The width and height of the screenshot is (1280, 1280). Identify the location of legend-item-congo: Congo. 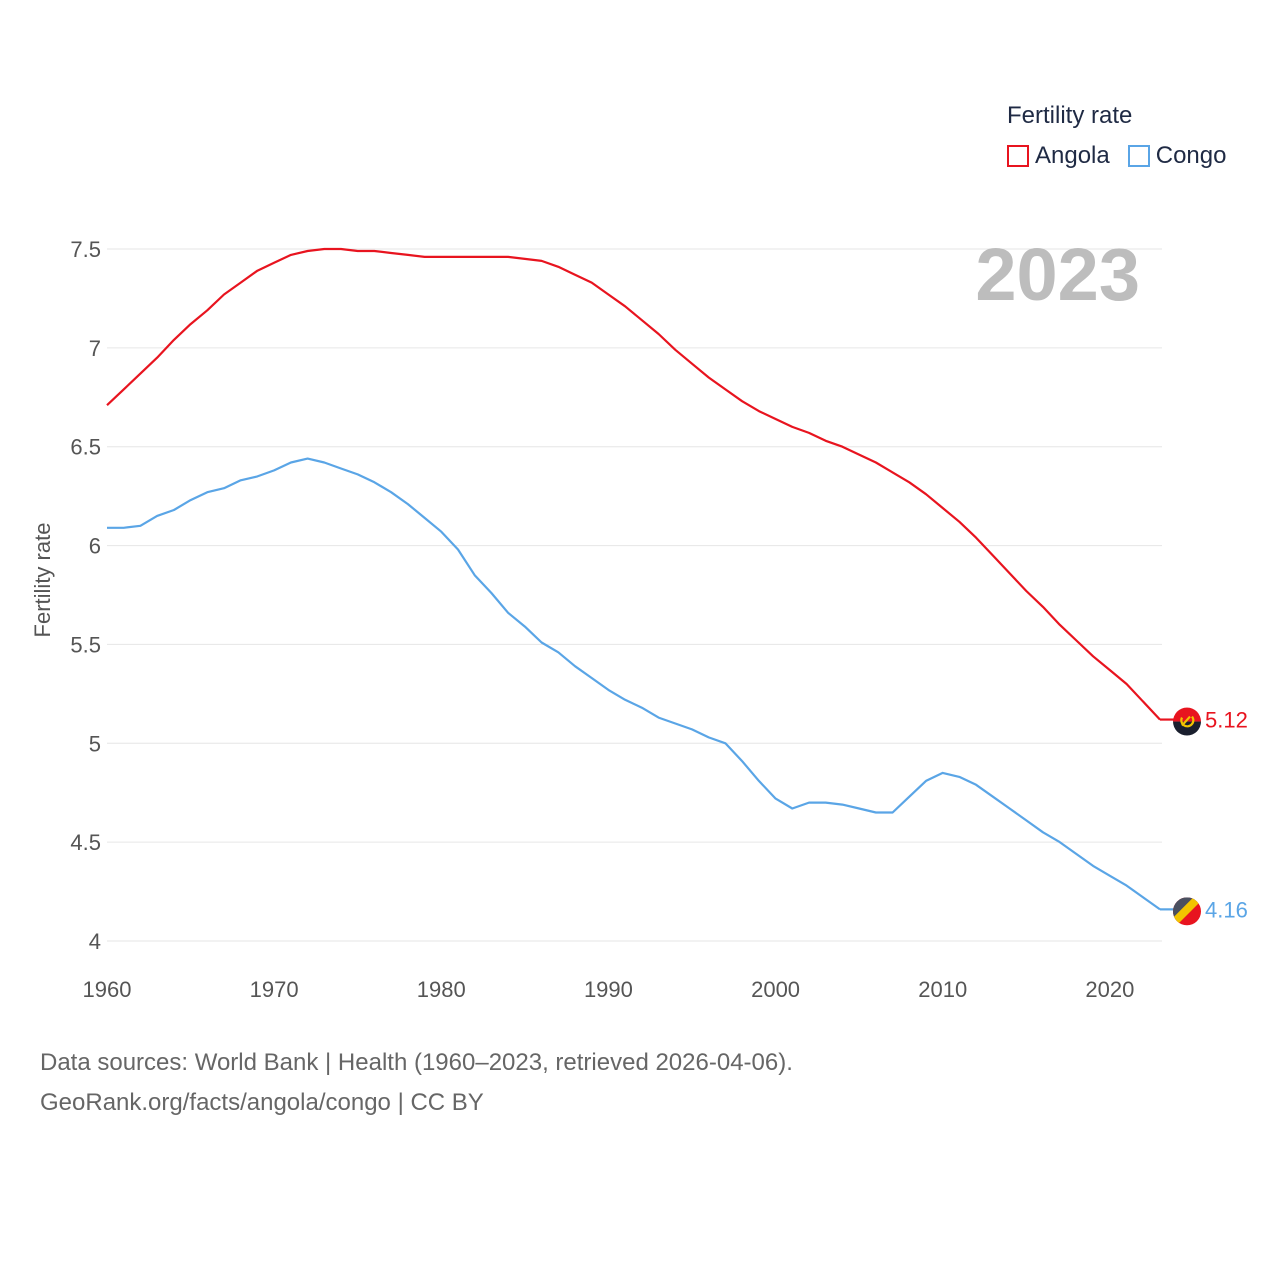
(1177, 156).